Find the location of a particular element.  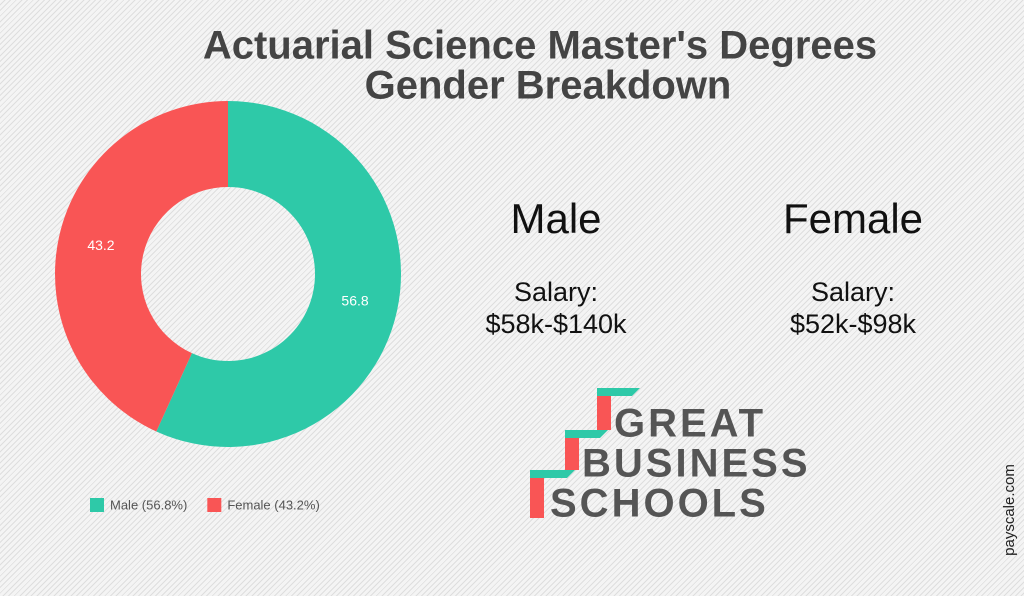

logo-text: BUSINESS is located at coordinates (696, 464).